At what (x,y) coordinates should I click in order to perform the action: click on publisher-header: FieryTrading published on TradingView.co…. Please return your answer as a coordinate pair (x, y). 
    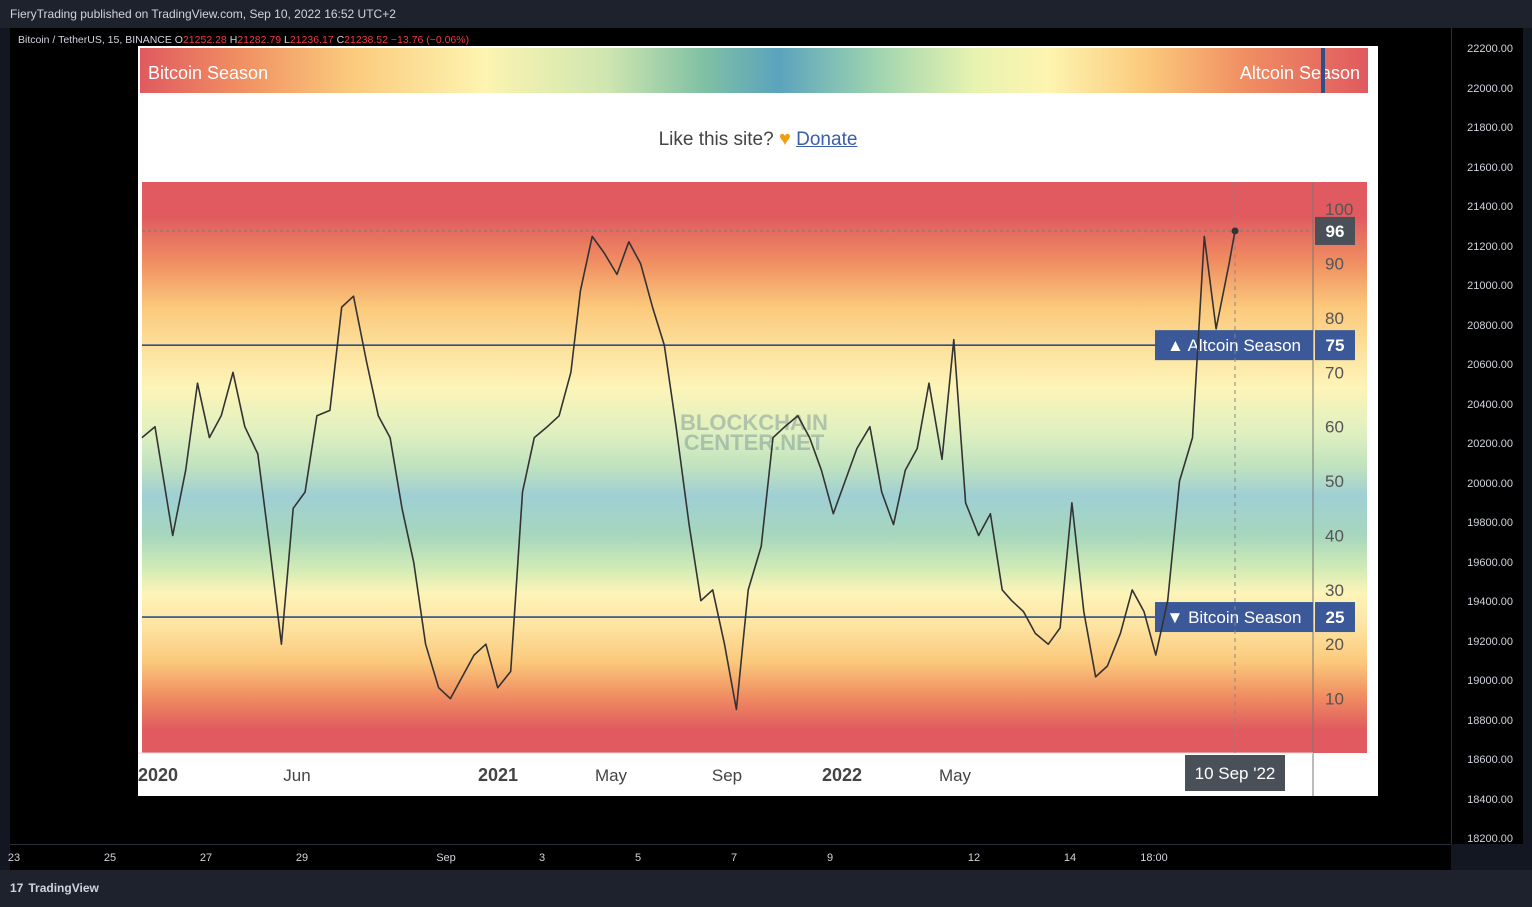
    Looking at the image, I should click on (766, 14).